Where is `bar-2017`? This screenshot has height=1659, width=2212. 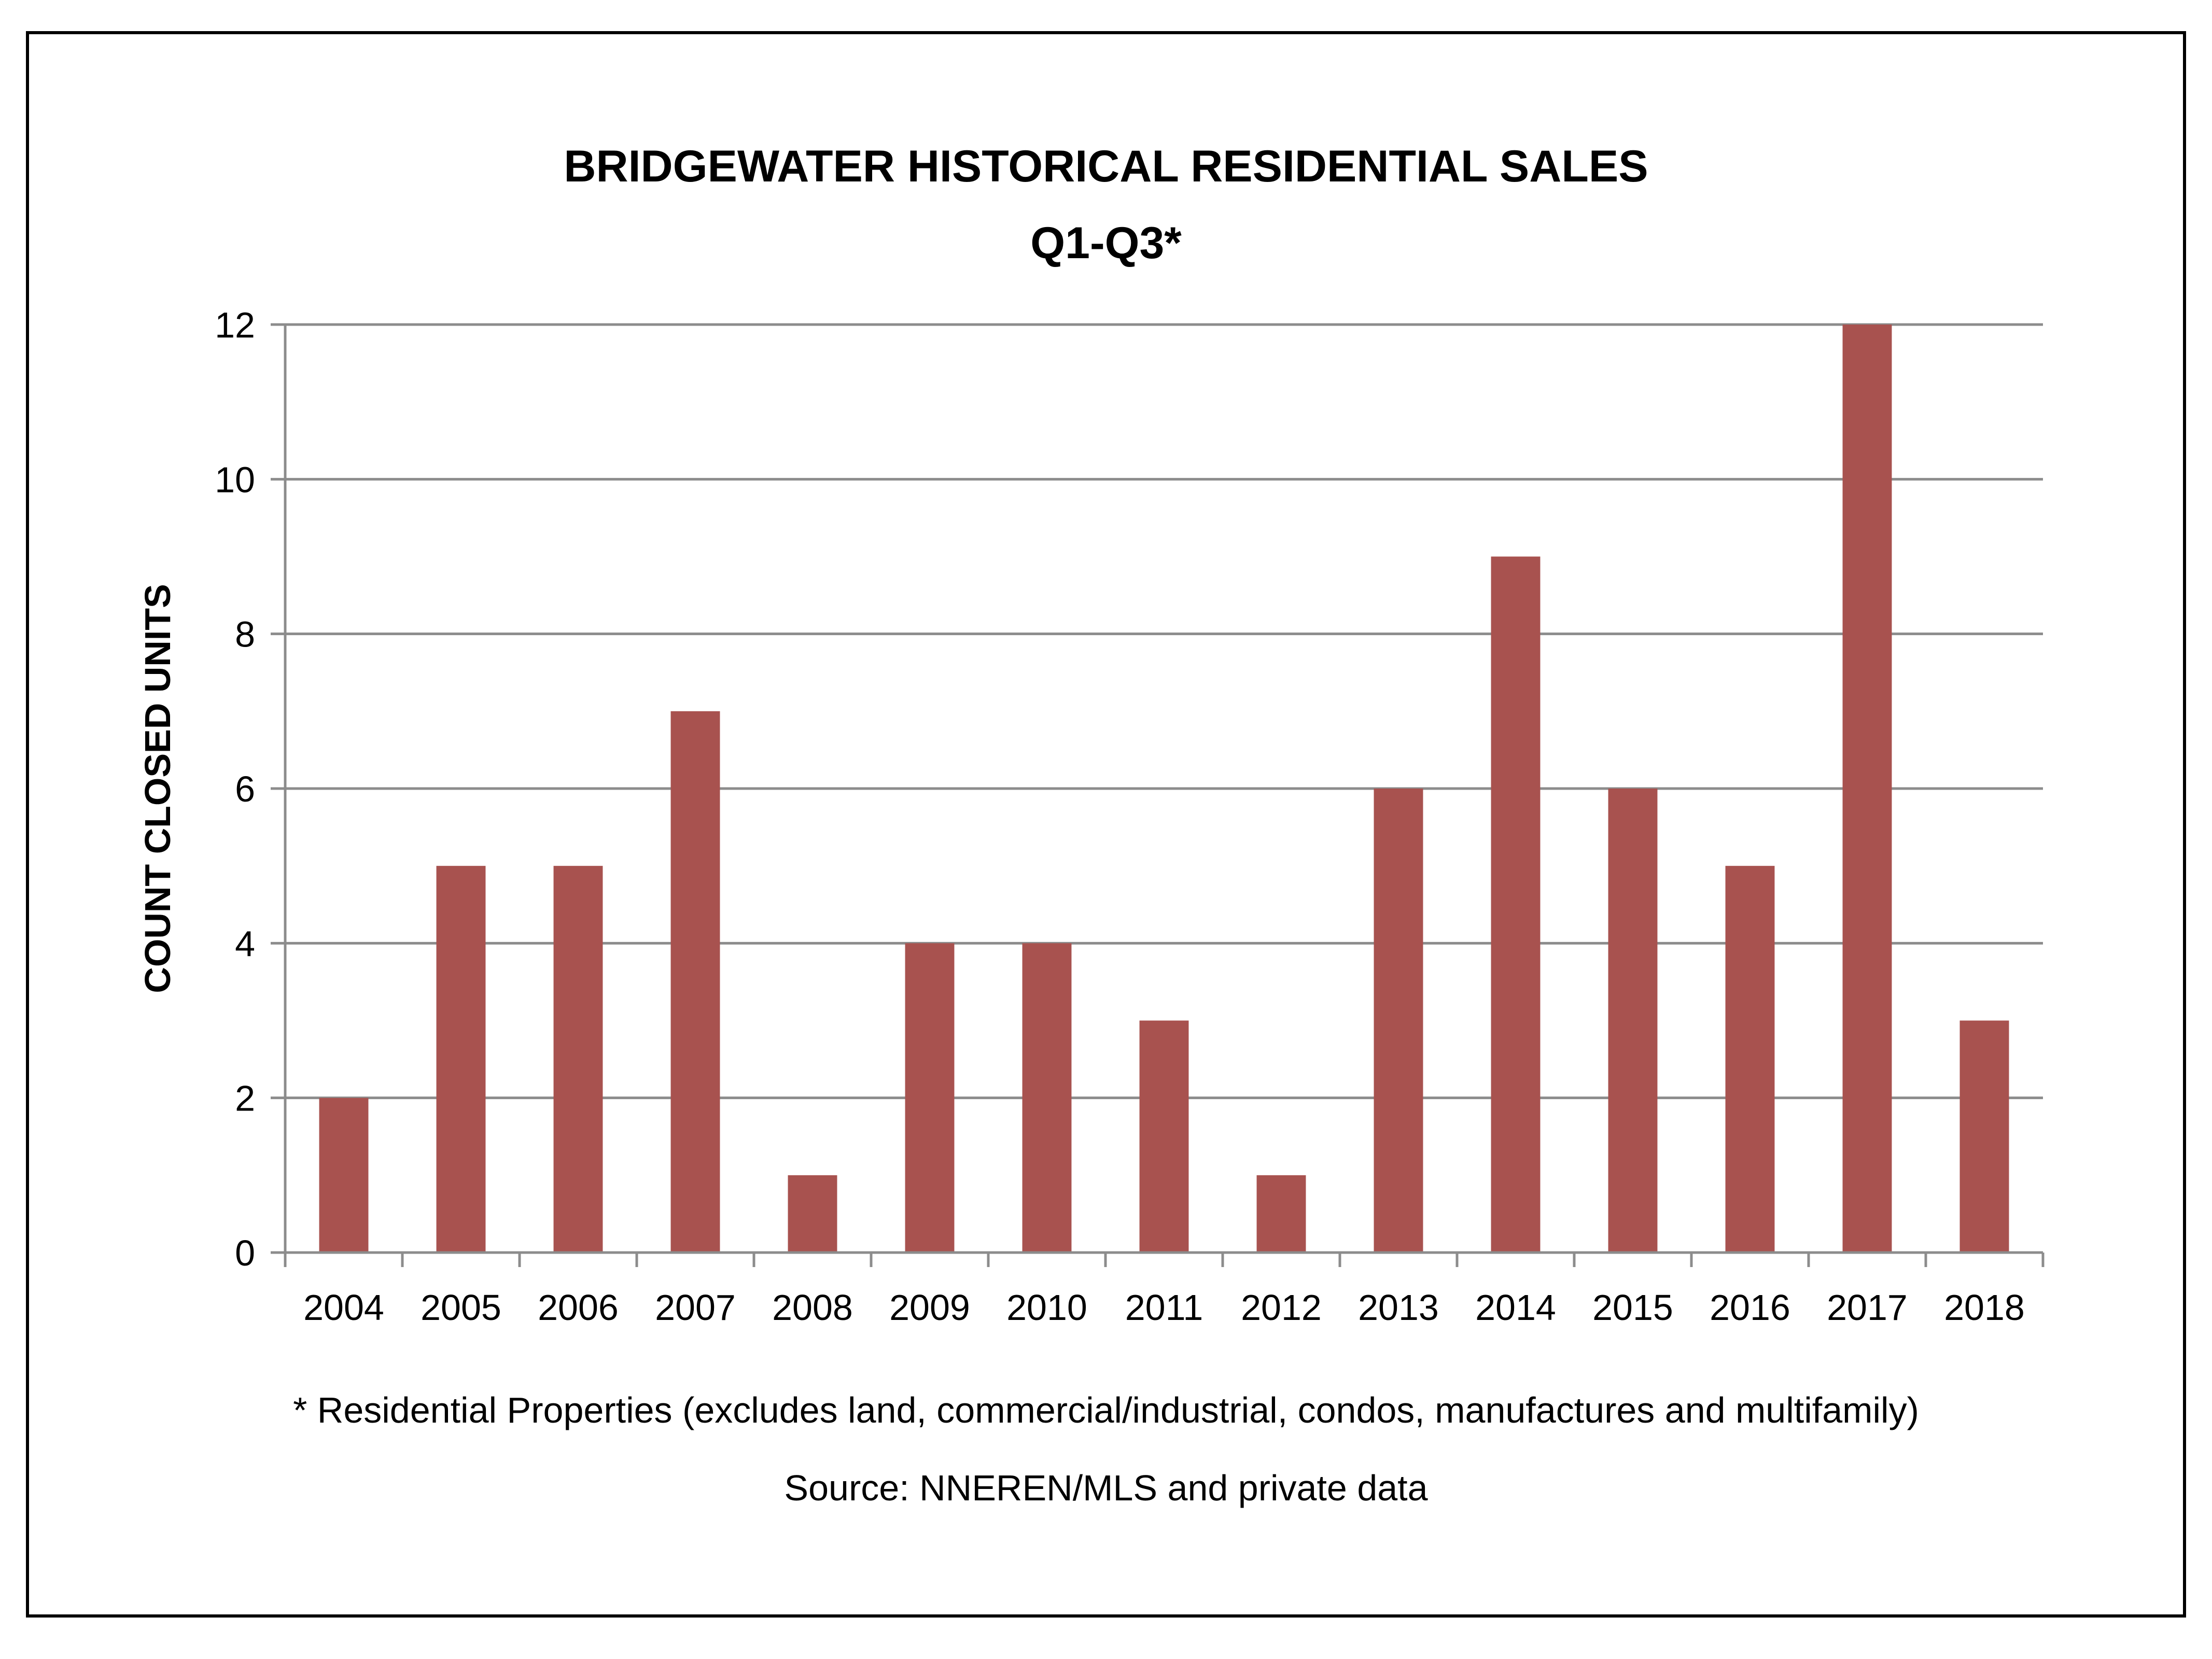
bar-2017 is located at coordinates (1867, 789).